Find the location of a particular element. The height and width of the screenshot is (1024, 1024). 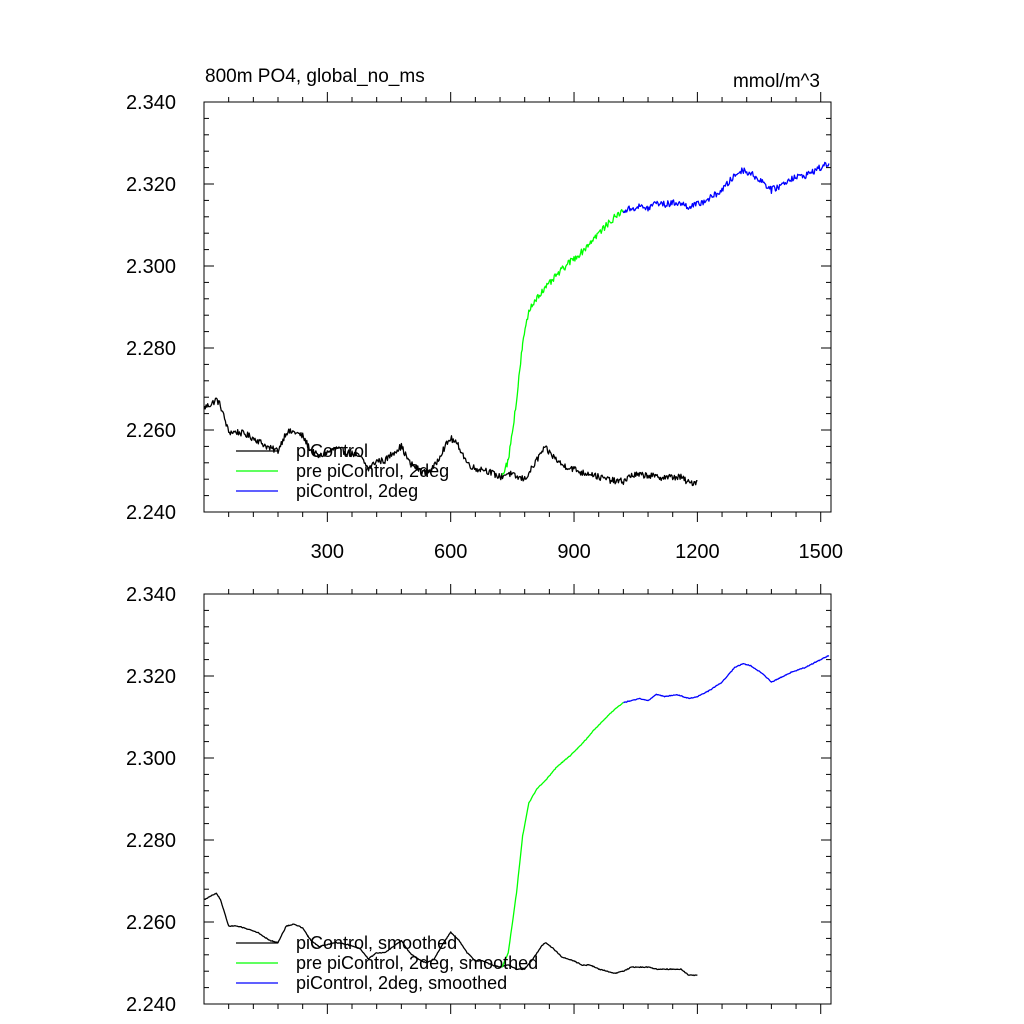

legend-label: pre piControl, 2deg is located at coordinates (372, 471).